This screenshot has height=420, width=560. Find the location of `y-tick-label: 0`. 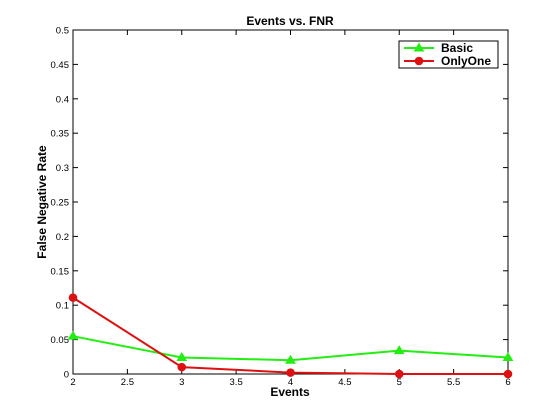

y-tick-label: 0 is located at coordinates (66, 375).